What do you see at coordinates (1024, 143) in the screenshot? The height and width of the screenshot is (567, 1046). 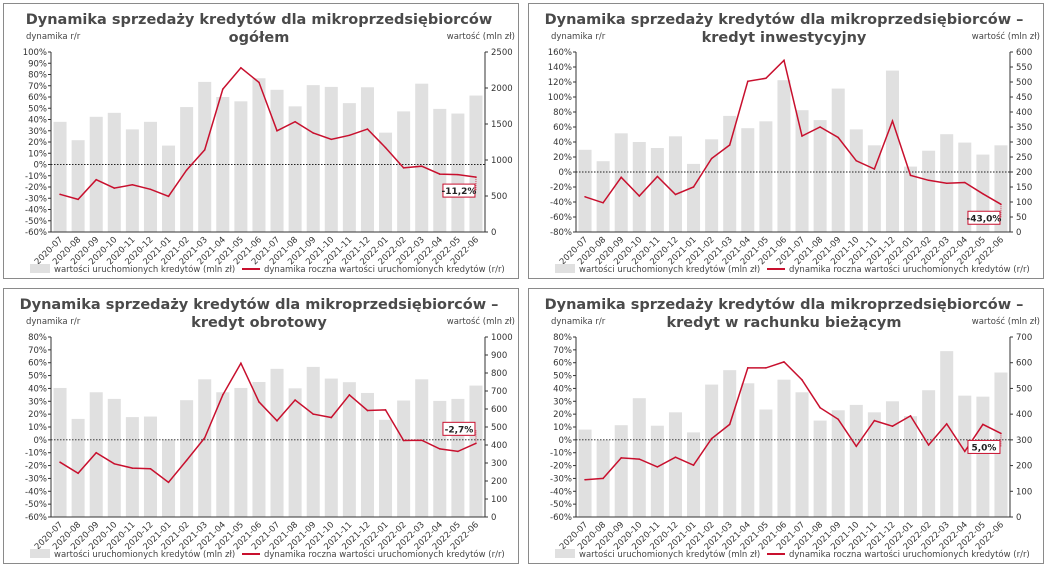 I see `right-tick-label: 300` at bounding box center [1024, 143].